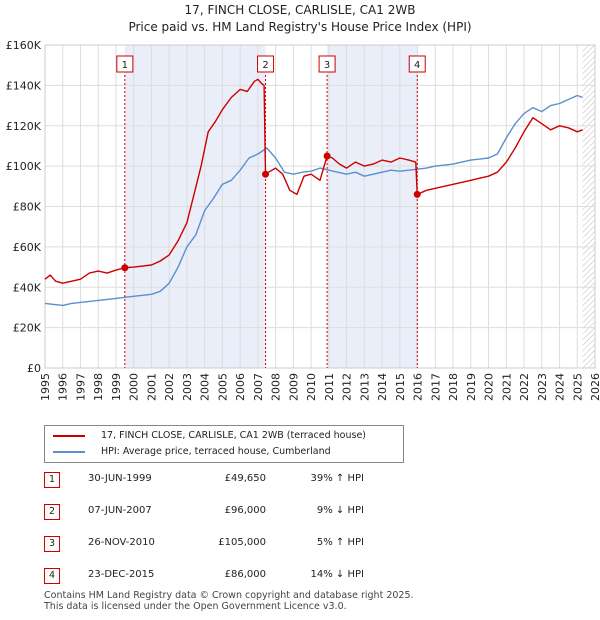  I want to click on x-tick-label: 2020, so click(489, 387).